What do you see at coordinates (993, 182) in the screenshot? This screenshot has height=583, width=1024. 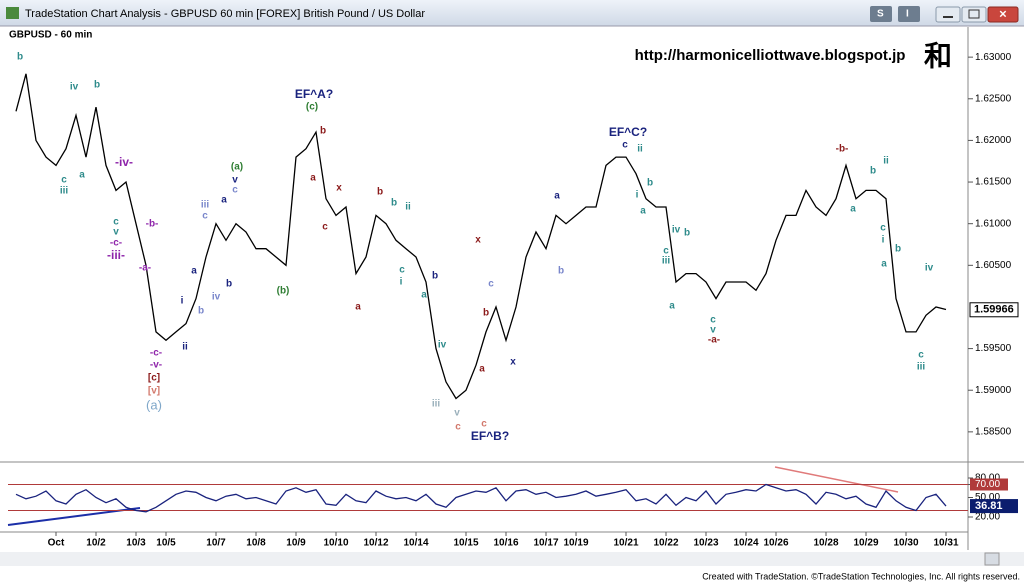 I see `y-tick-label: 1.61500` at bounding box center [993, 182].